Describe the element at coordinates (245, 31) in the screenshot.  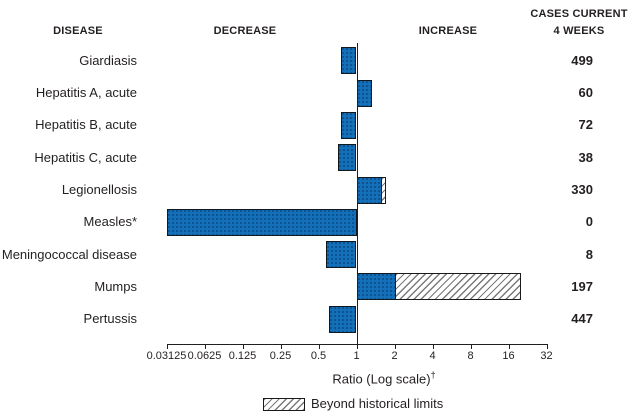
I see `column-header-decrease: DECREASE` at that location.